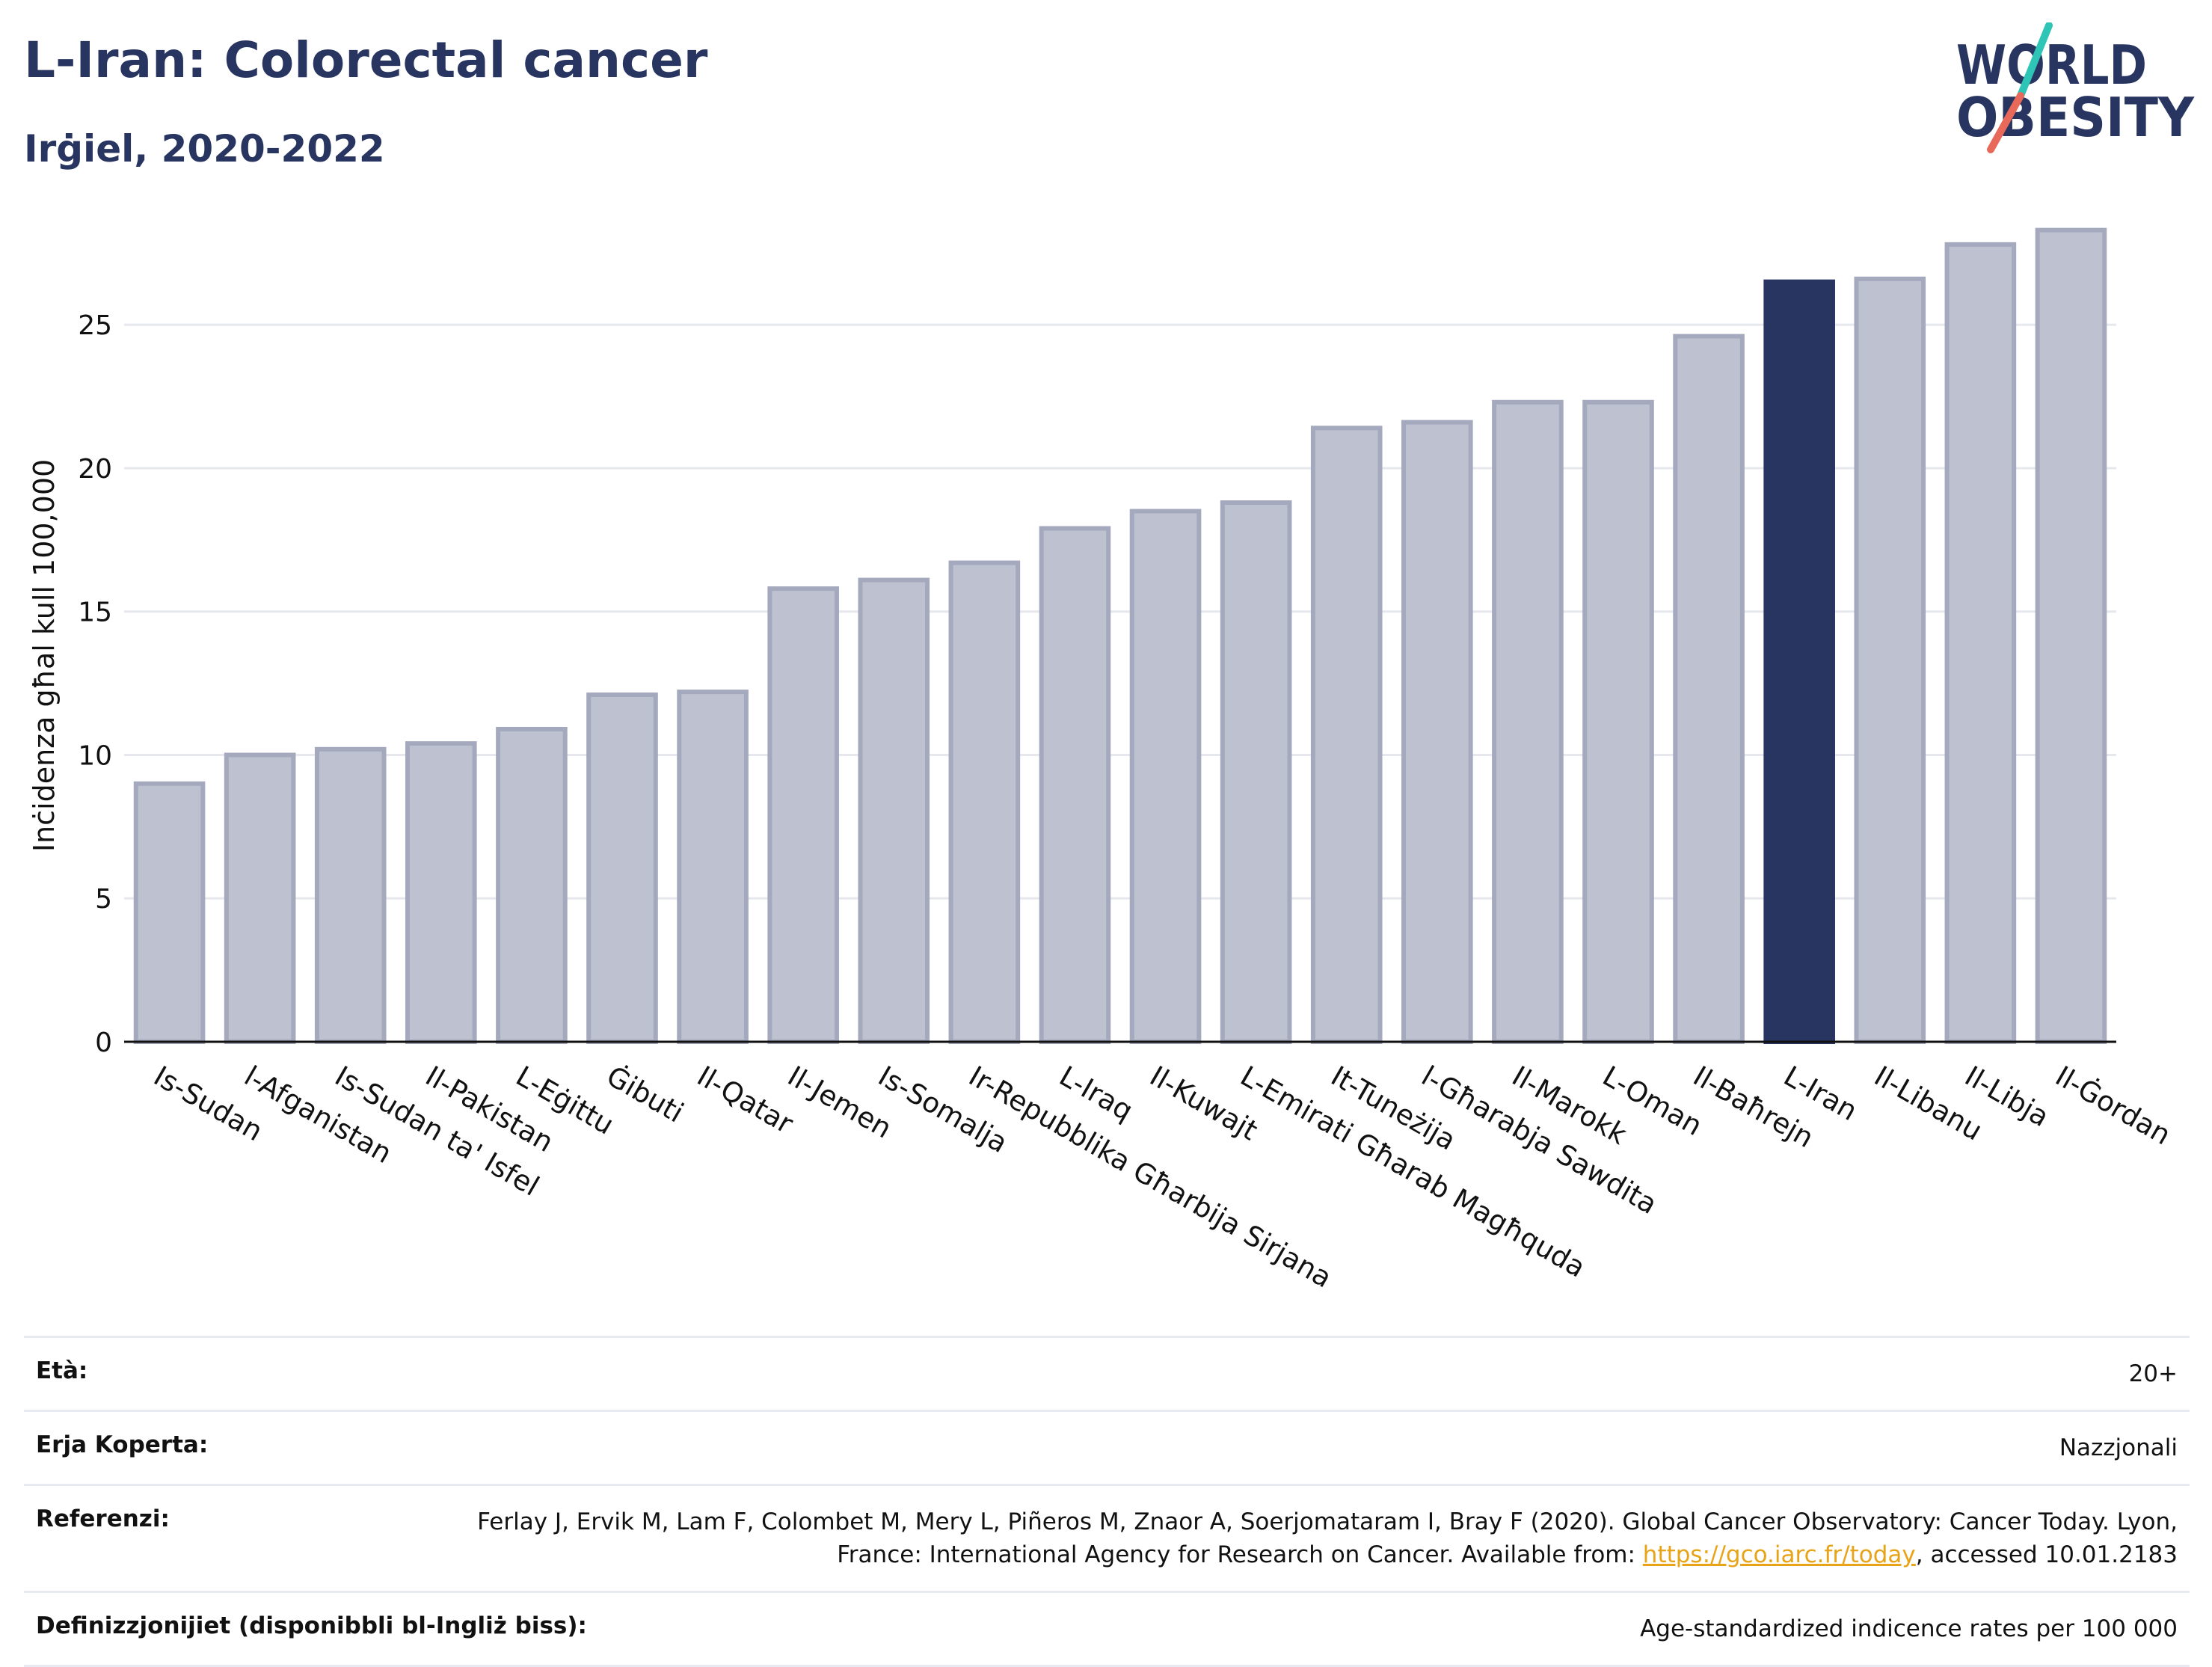 This screenshot has height=1667, width=2212. What do you see at coordinates (103, 900) in the screenshot?
I see `y-tick-label: 5` at bounding box center [103, 900].